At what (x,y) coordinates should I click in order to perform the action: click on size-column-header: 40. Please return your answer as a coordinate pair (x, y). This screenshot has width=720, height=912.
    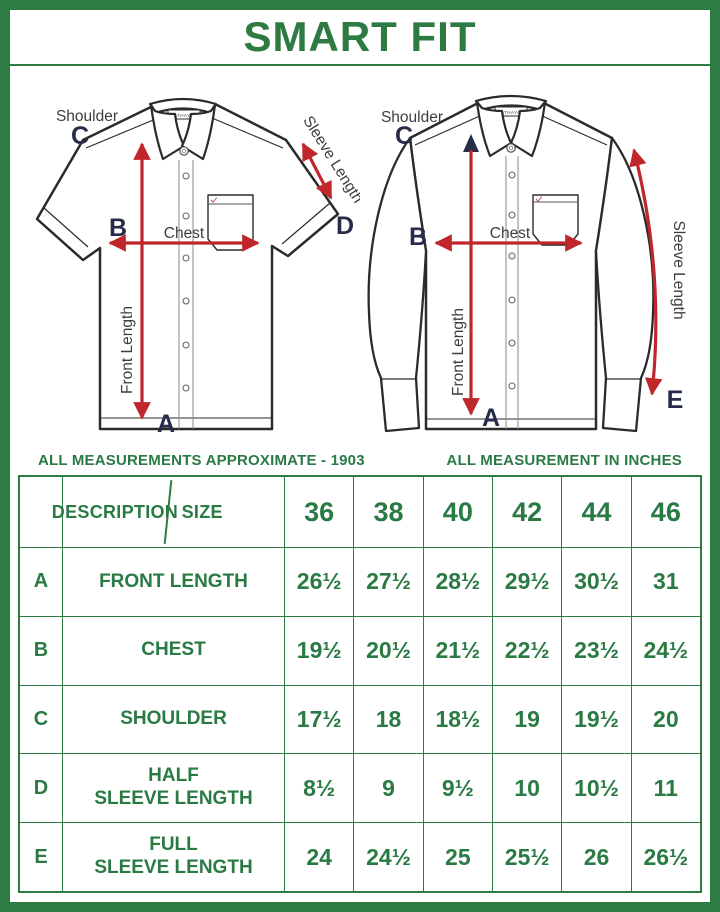
    Looking at the image, I should click on (457, 512).